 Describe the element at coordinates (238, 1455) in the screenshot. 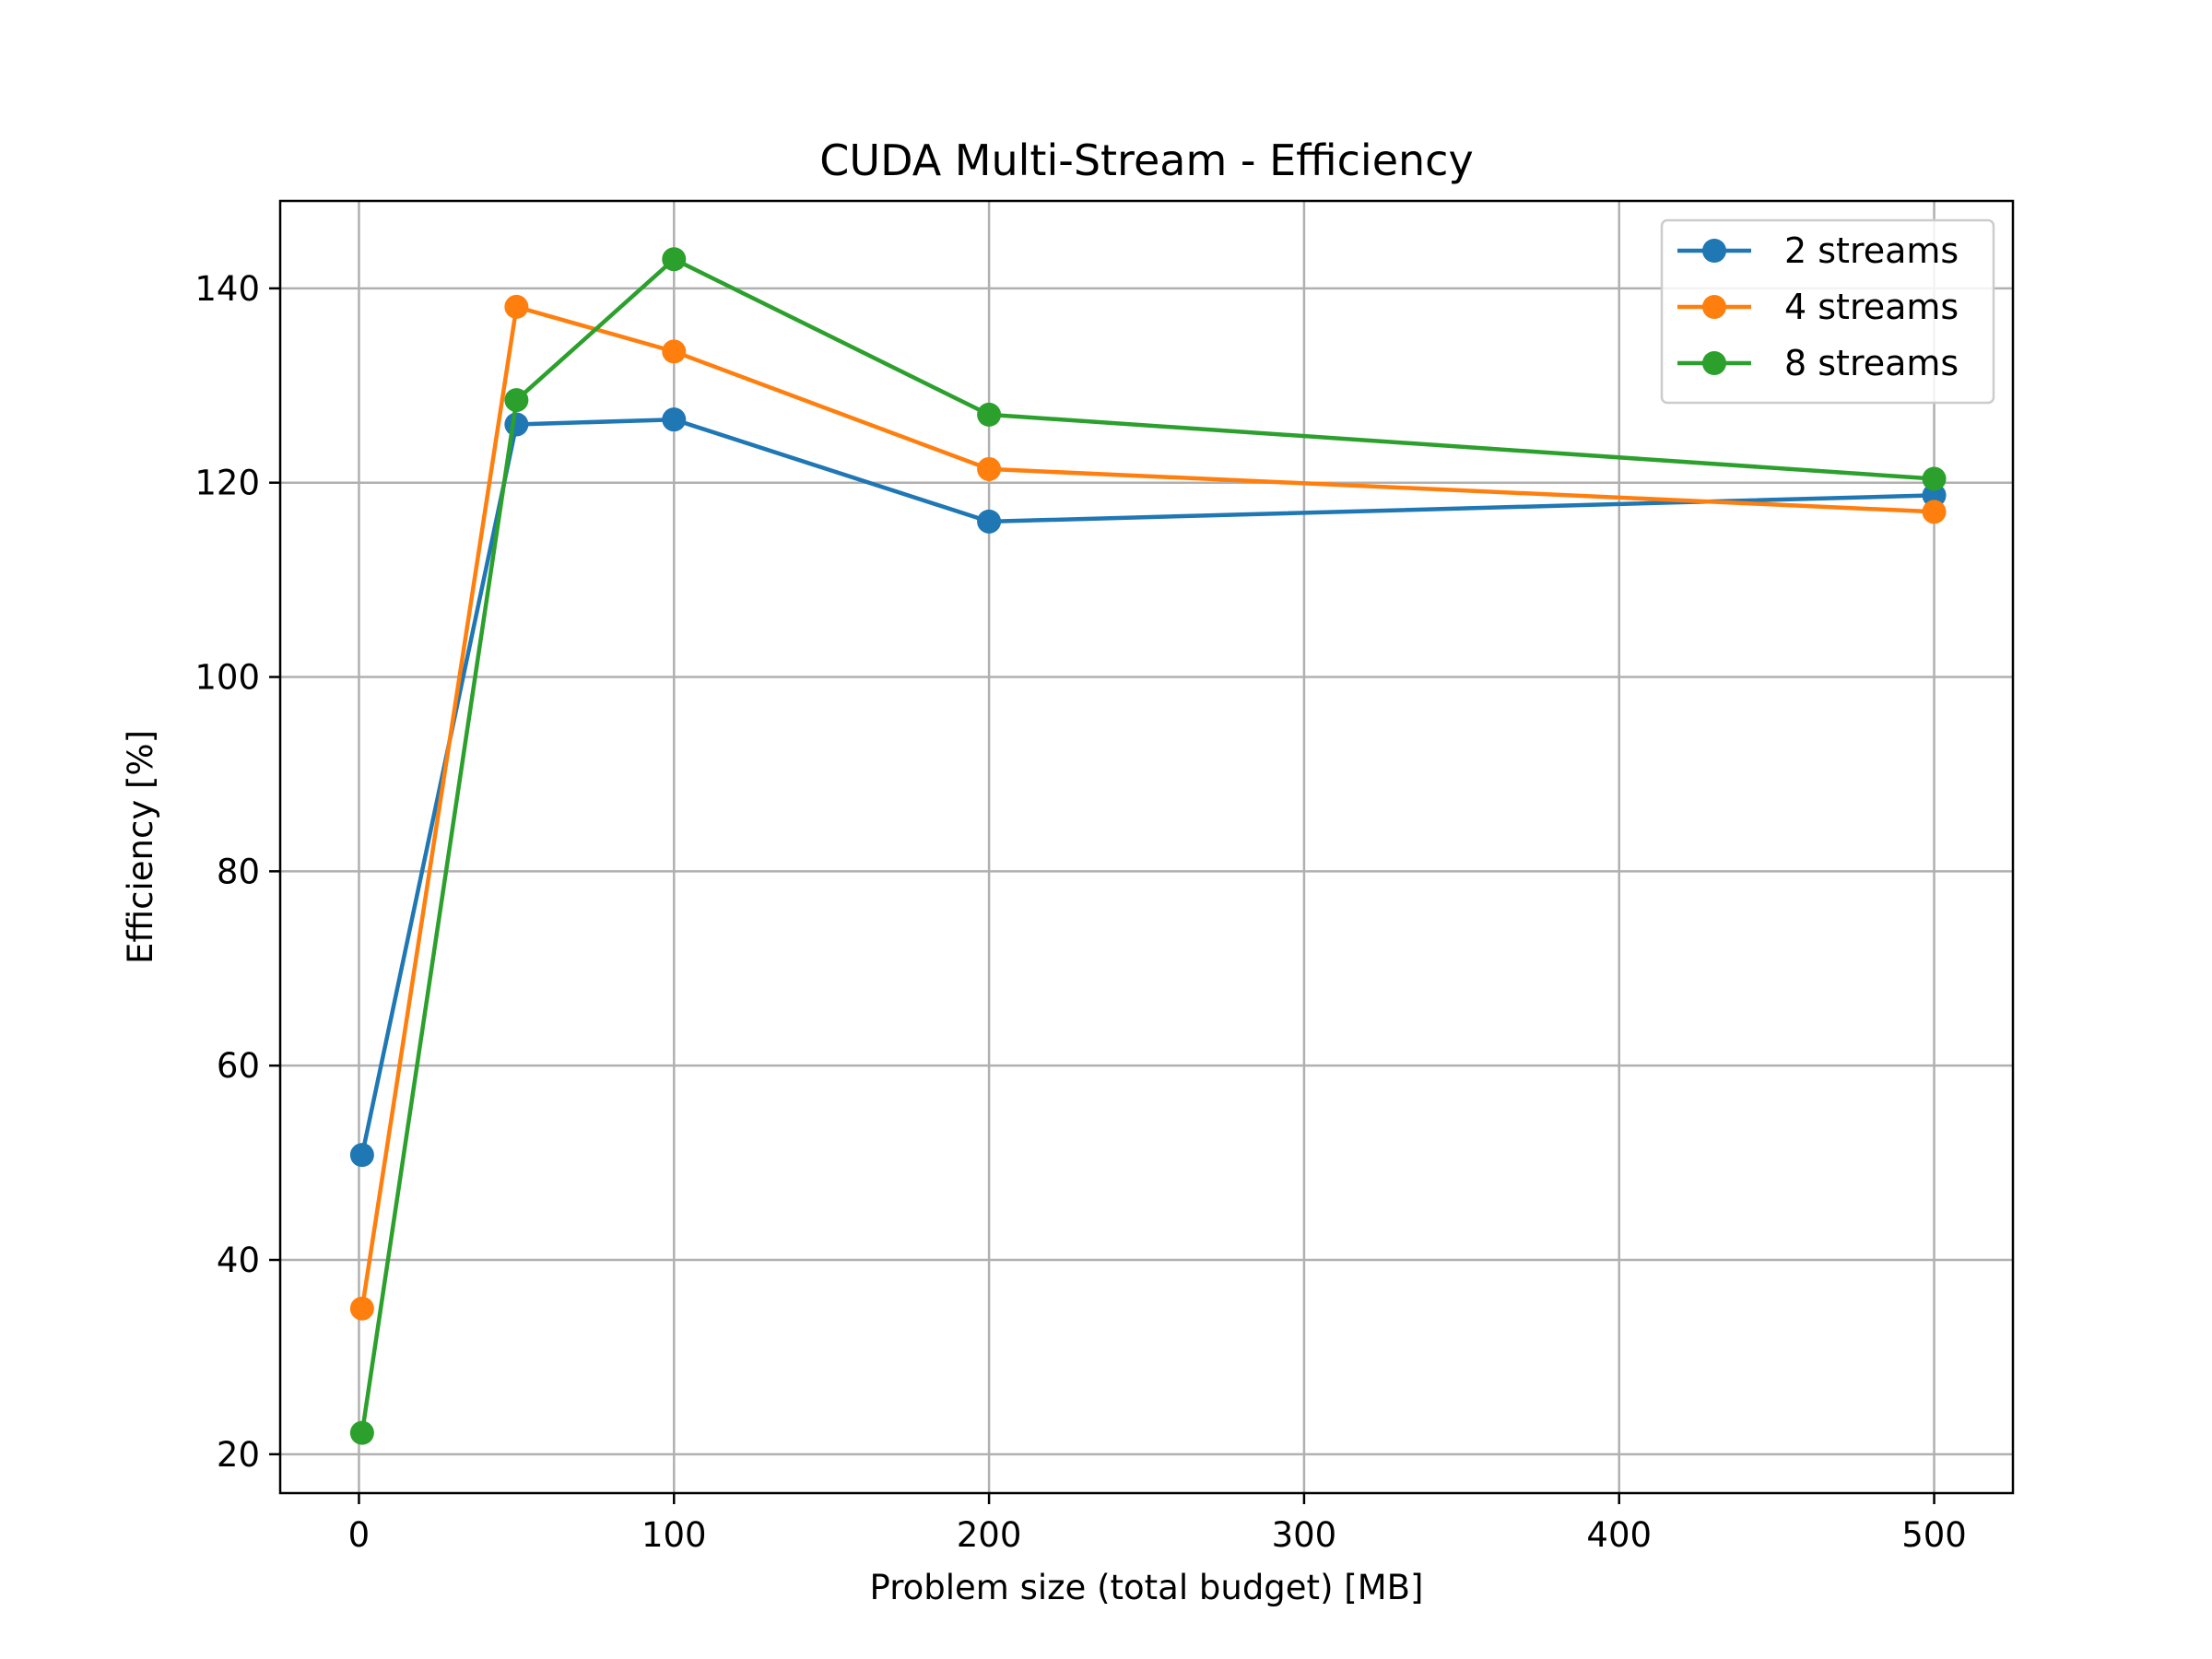

I see `y-tick-label: 20` at that location.